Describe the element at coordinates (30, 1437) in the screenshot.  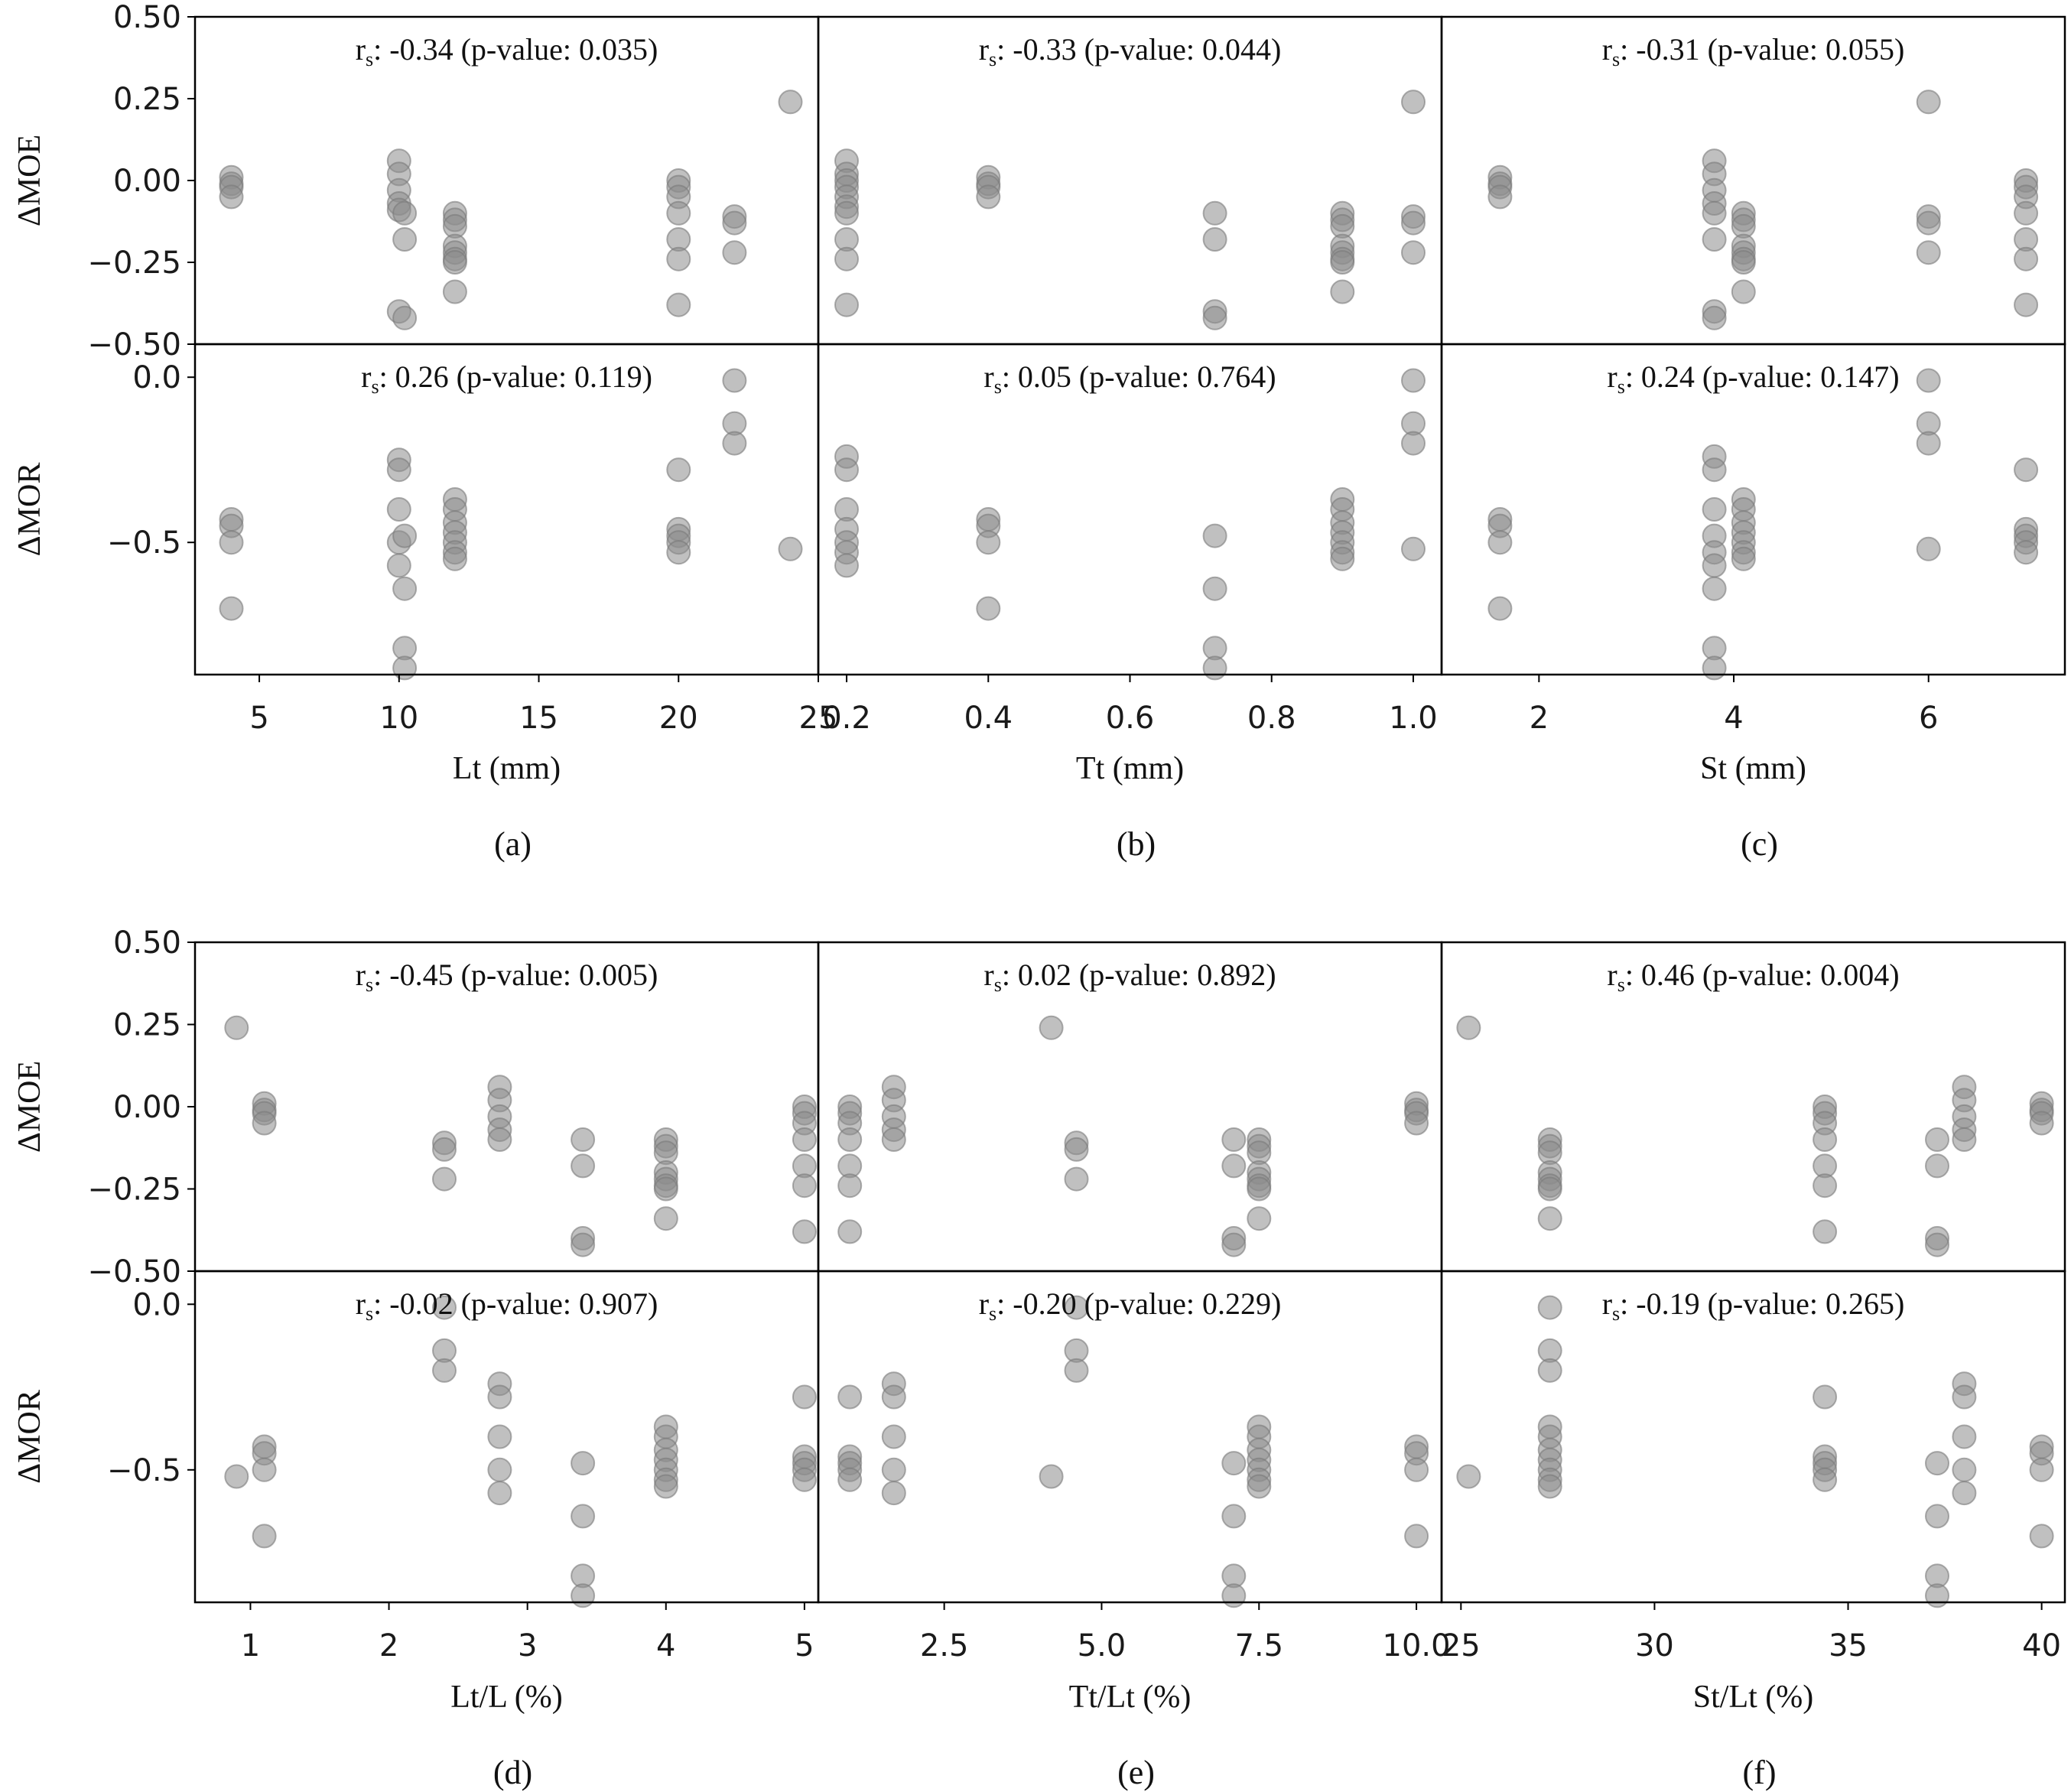
I see `mor-axis-label: ΔMOR` at that location.